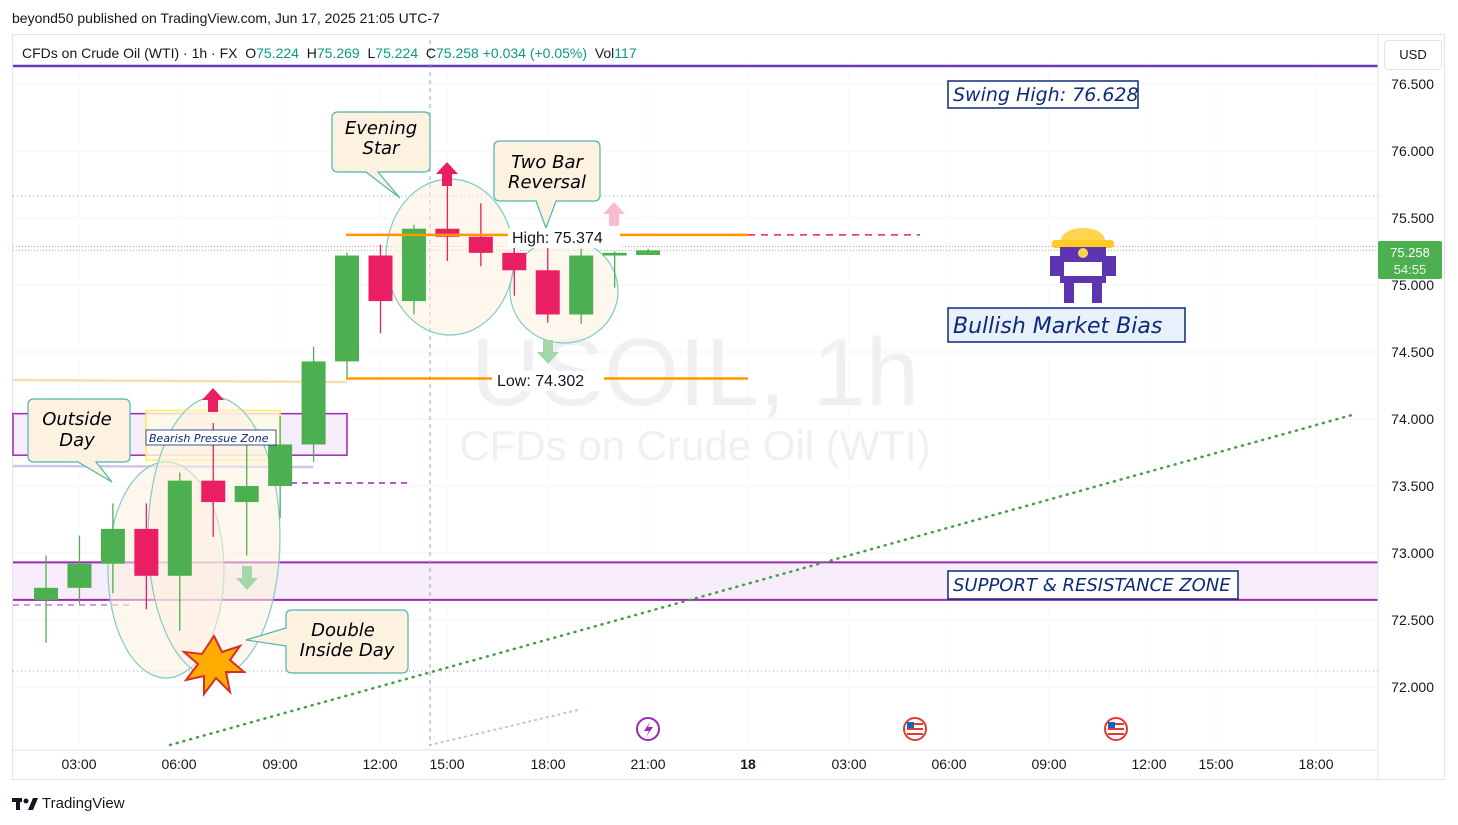  I want to click on outside-day-callout: Outside Day, so click(79, 440).